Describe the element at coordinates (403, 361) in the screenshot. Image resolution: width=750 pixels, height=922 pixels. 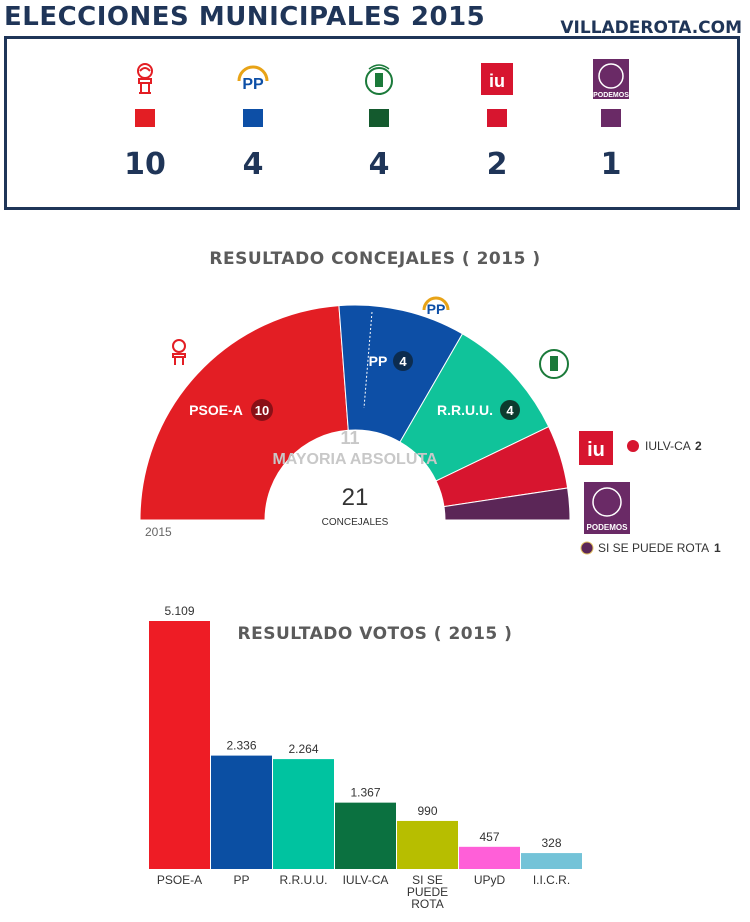
I see `seat-value-pp: 4` at that location.